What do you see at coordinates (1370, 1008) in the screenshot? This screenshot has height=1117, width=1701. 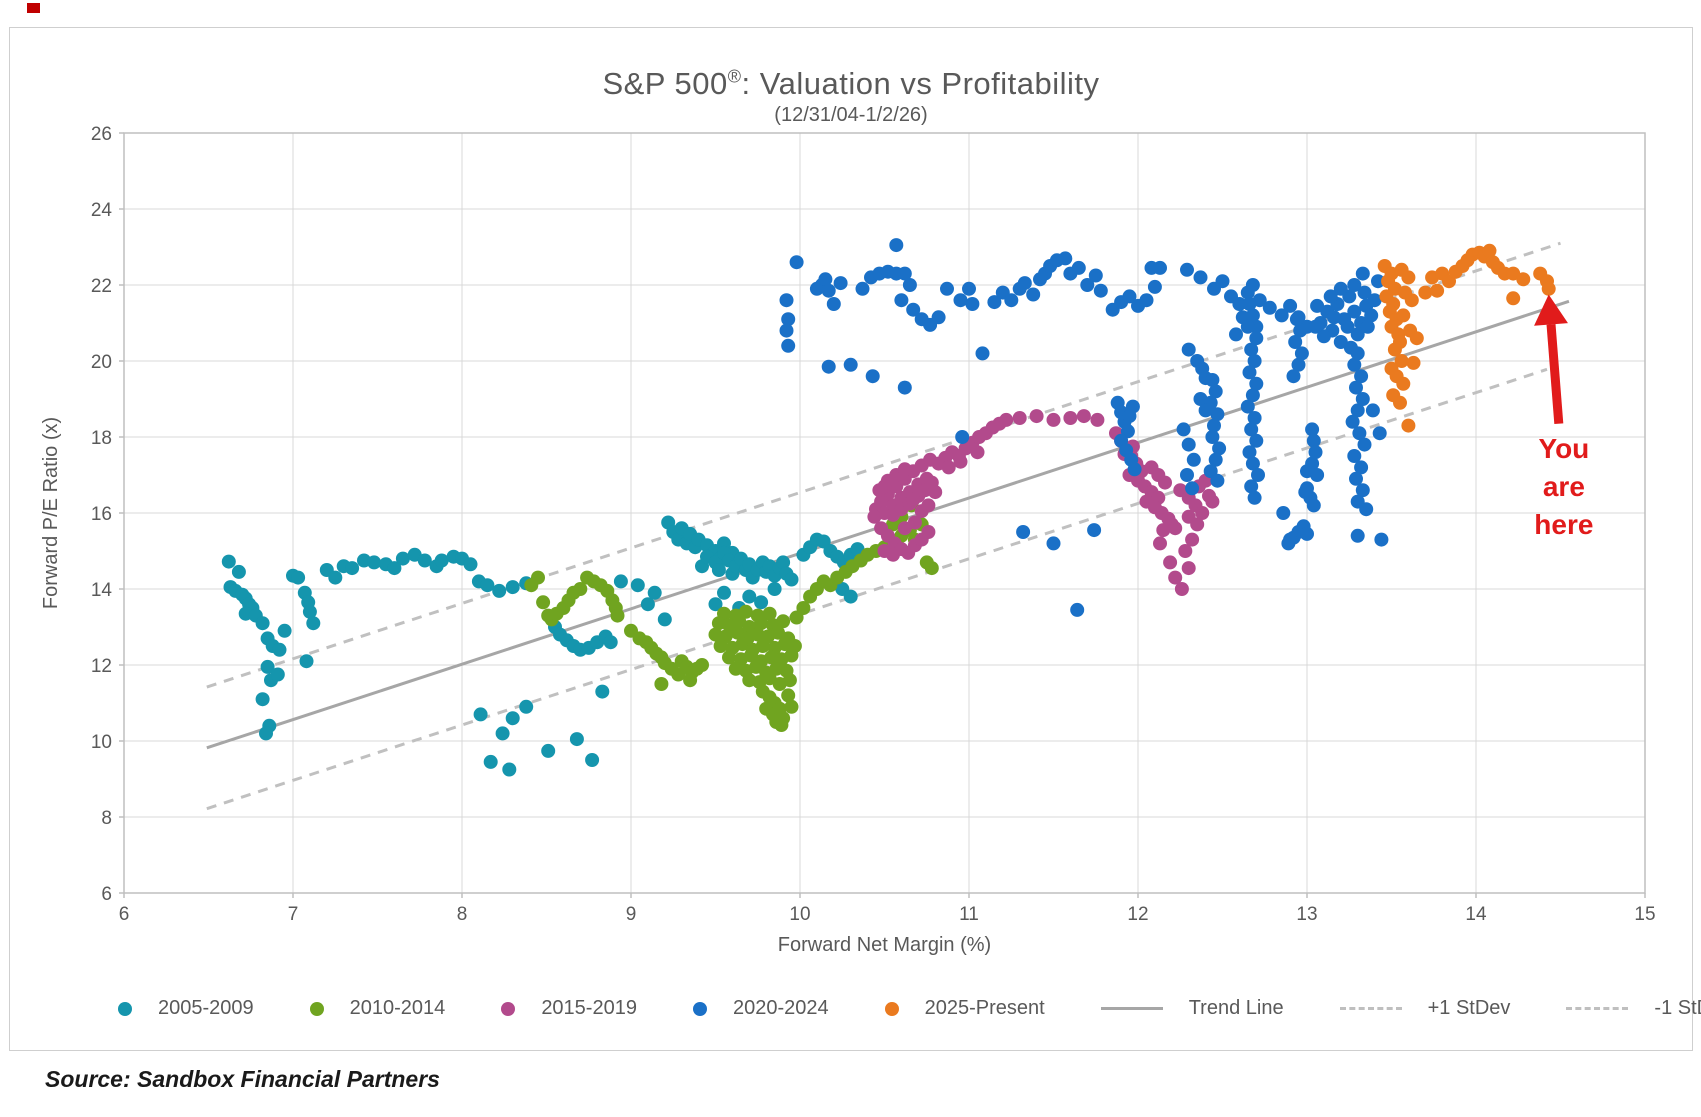 I see `legend-line-icon` at bounding box center [1370, 1008].